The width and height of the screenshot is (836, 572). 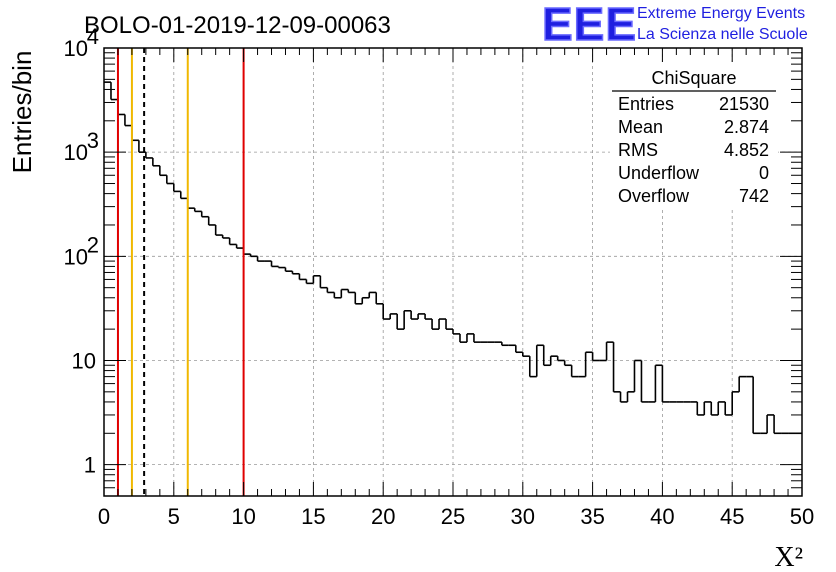 I want to click on x-tick-label: 30, so click(x=523, y=516).